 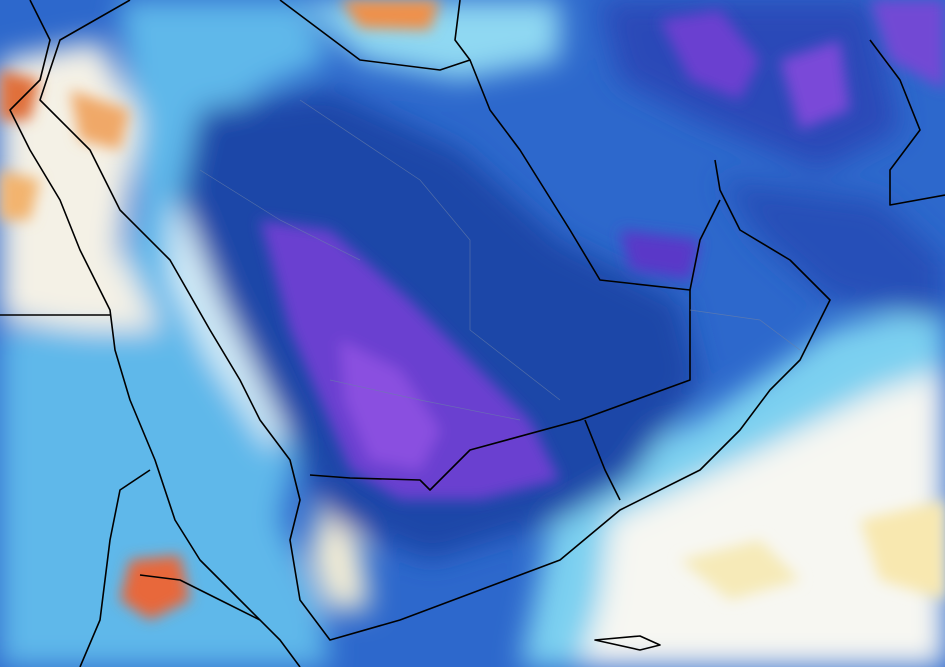 I want to click on purple-area-uae, so click(x=660, y=255).